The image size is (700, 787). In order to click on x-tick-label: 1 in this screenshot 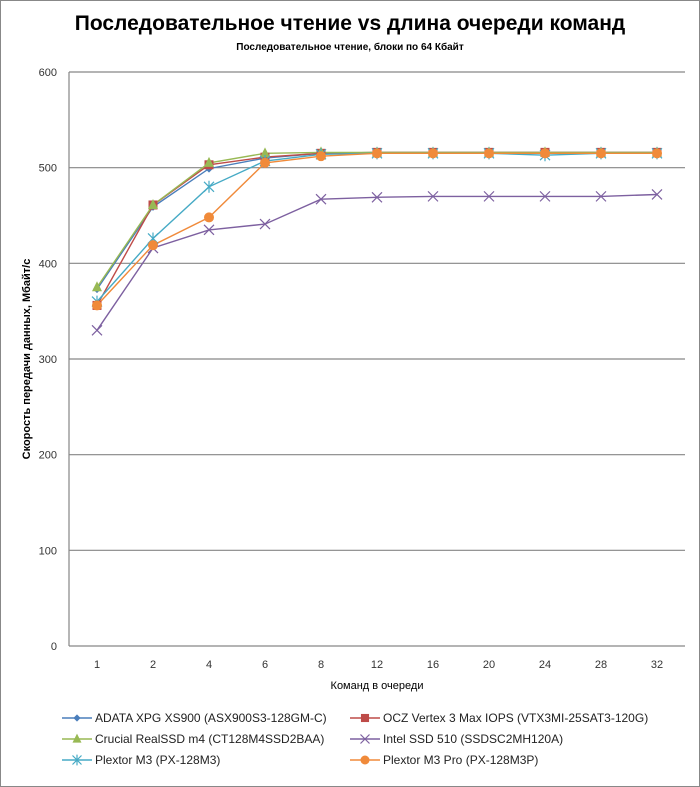, I will do `click(97, 665)`.